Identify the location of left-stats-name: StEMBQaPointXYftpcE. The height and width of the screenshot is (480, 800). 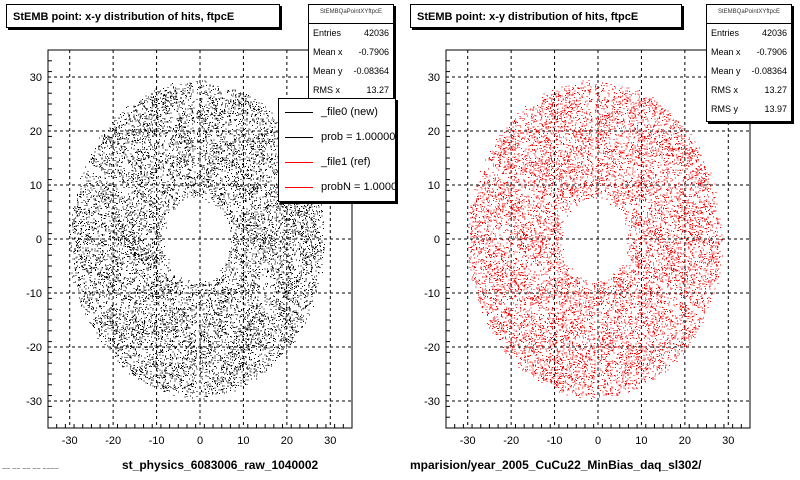
(351, 14).